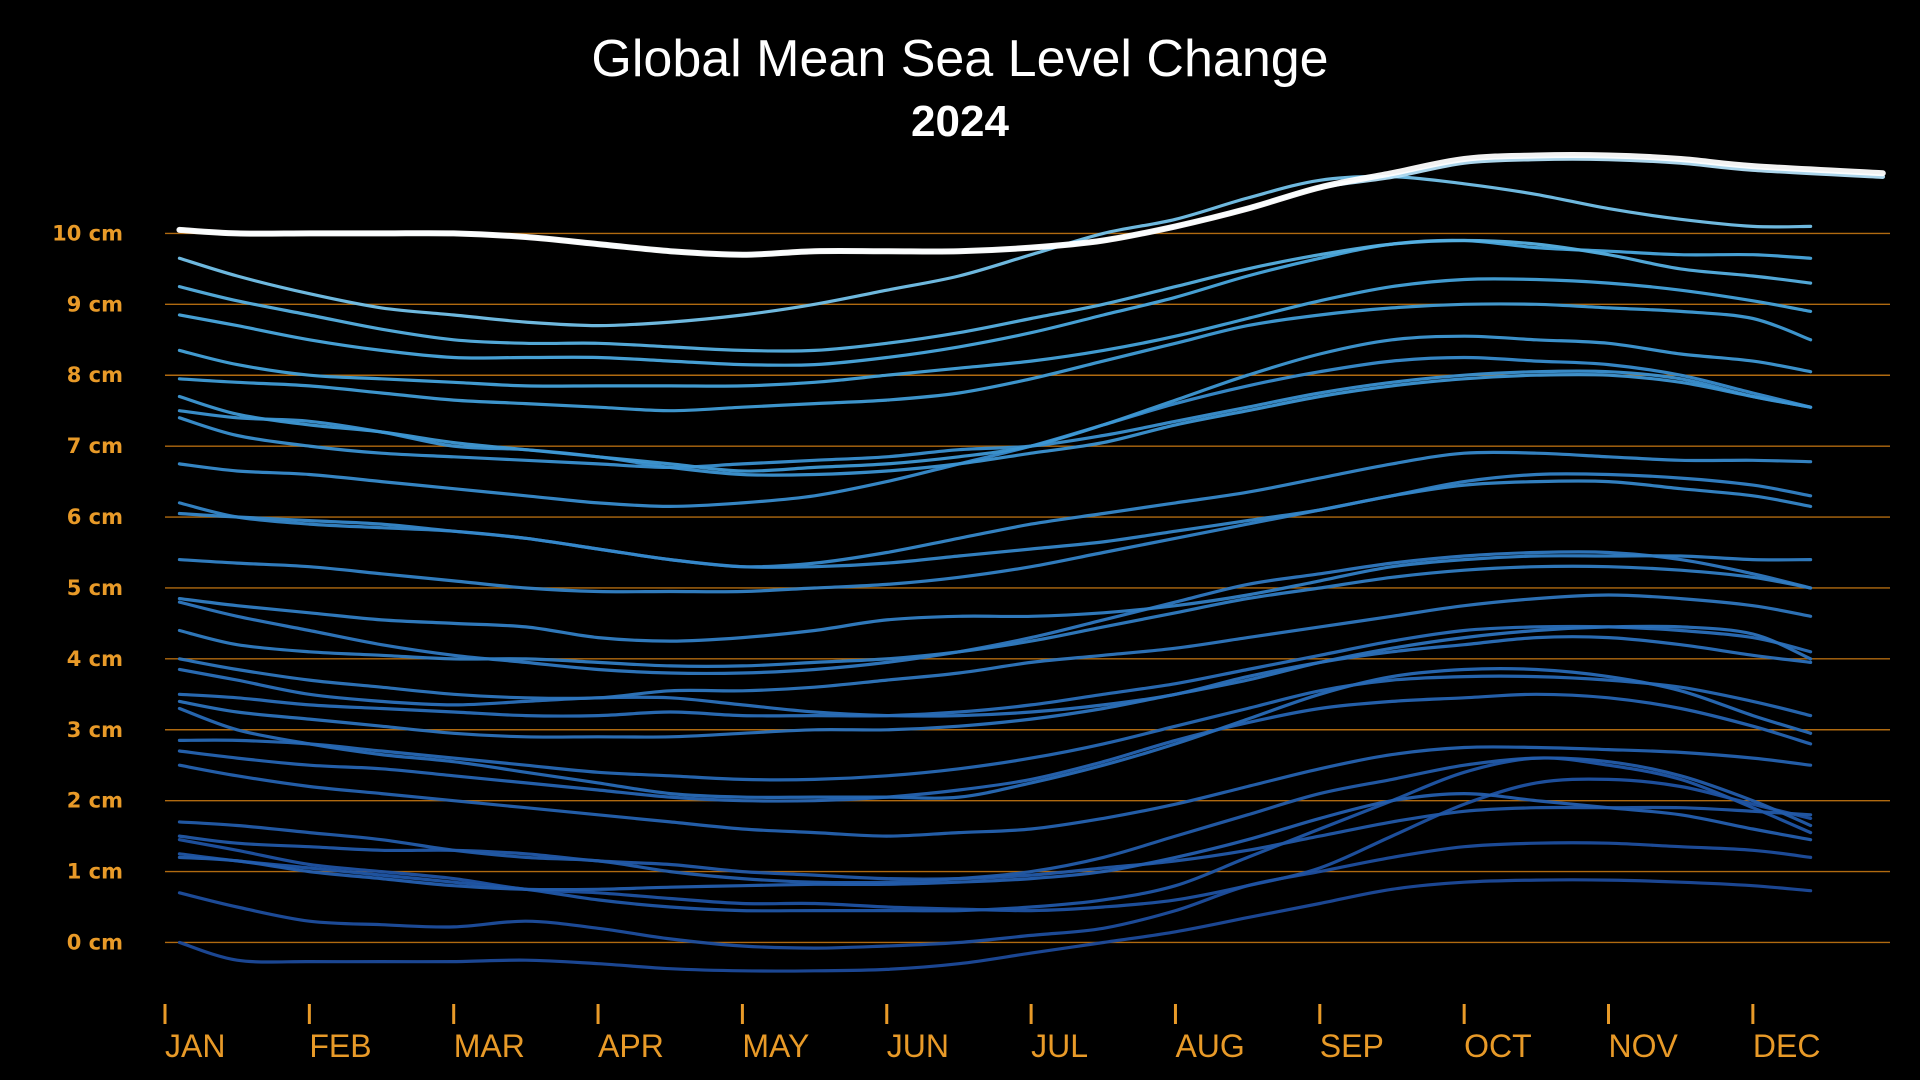  I want to click on series-line-2004, so click(995, 671).